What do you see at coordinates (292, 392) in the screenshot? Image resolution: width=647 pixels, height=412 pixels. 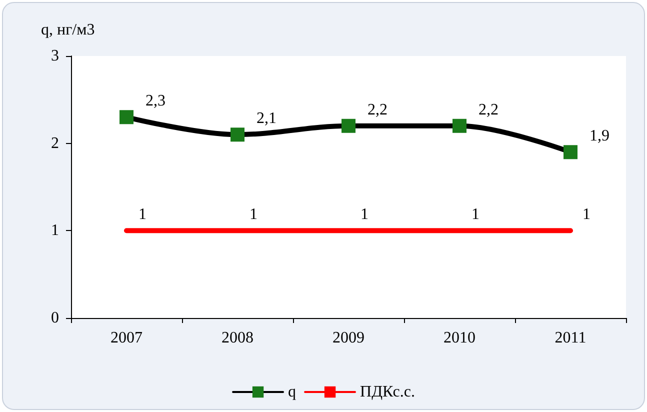 I see `legend-label: q` at bounding box center [292, 392].